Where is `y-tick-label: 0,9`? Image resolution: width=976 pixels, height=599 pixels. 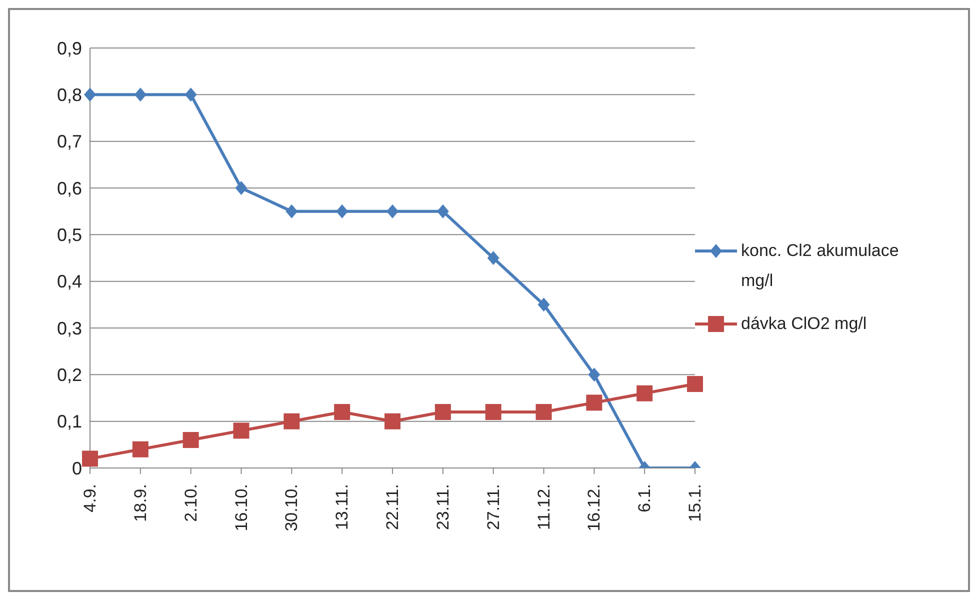 y-tick-label: 0,9 is located at coordinates (69, 48).